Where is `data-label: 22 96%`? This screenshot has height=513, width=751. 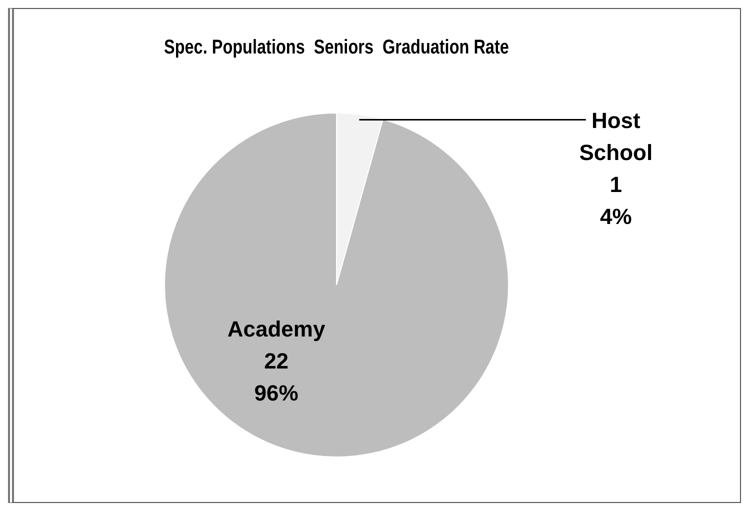 data-label: 22 96% is located at coordinates (276, 377).